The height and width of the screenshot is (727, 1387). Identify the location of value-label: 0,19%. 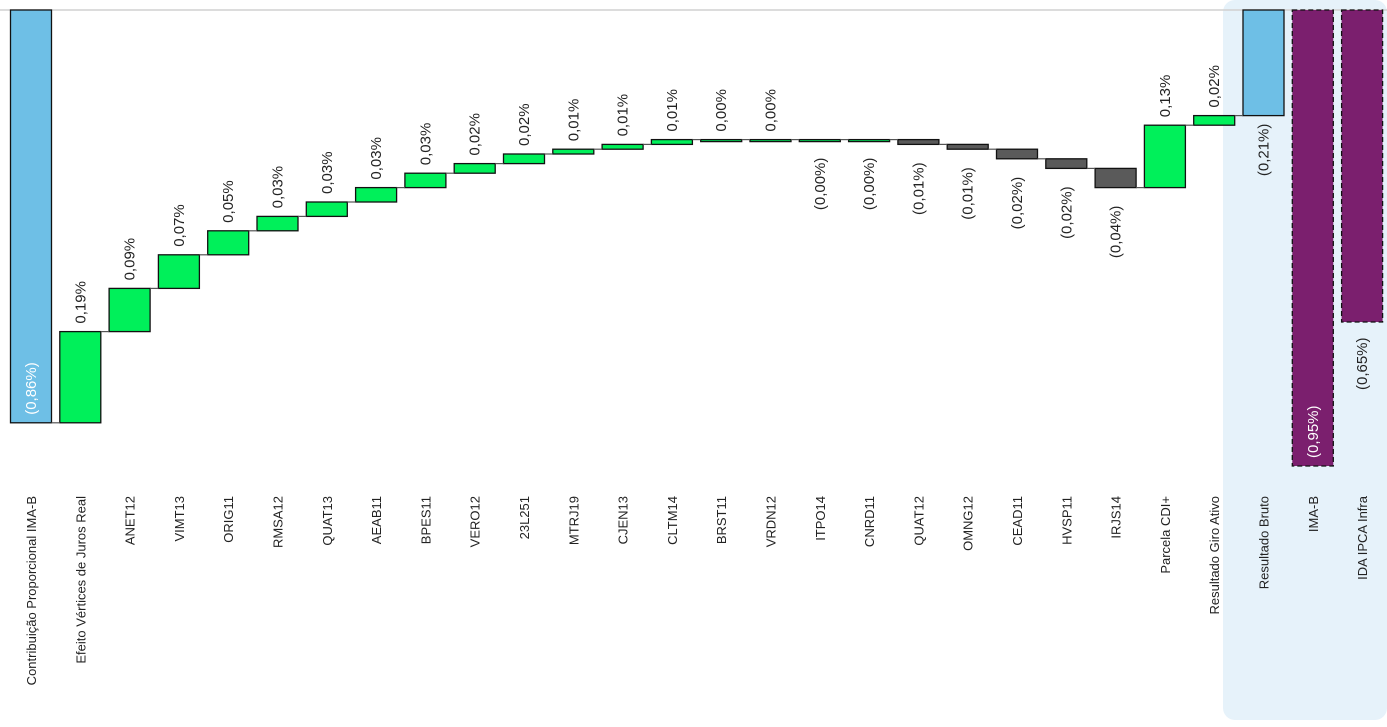
(80, 302).